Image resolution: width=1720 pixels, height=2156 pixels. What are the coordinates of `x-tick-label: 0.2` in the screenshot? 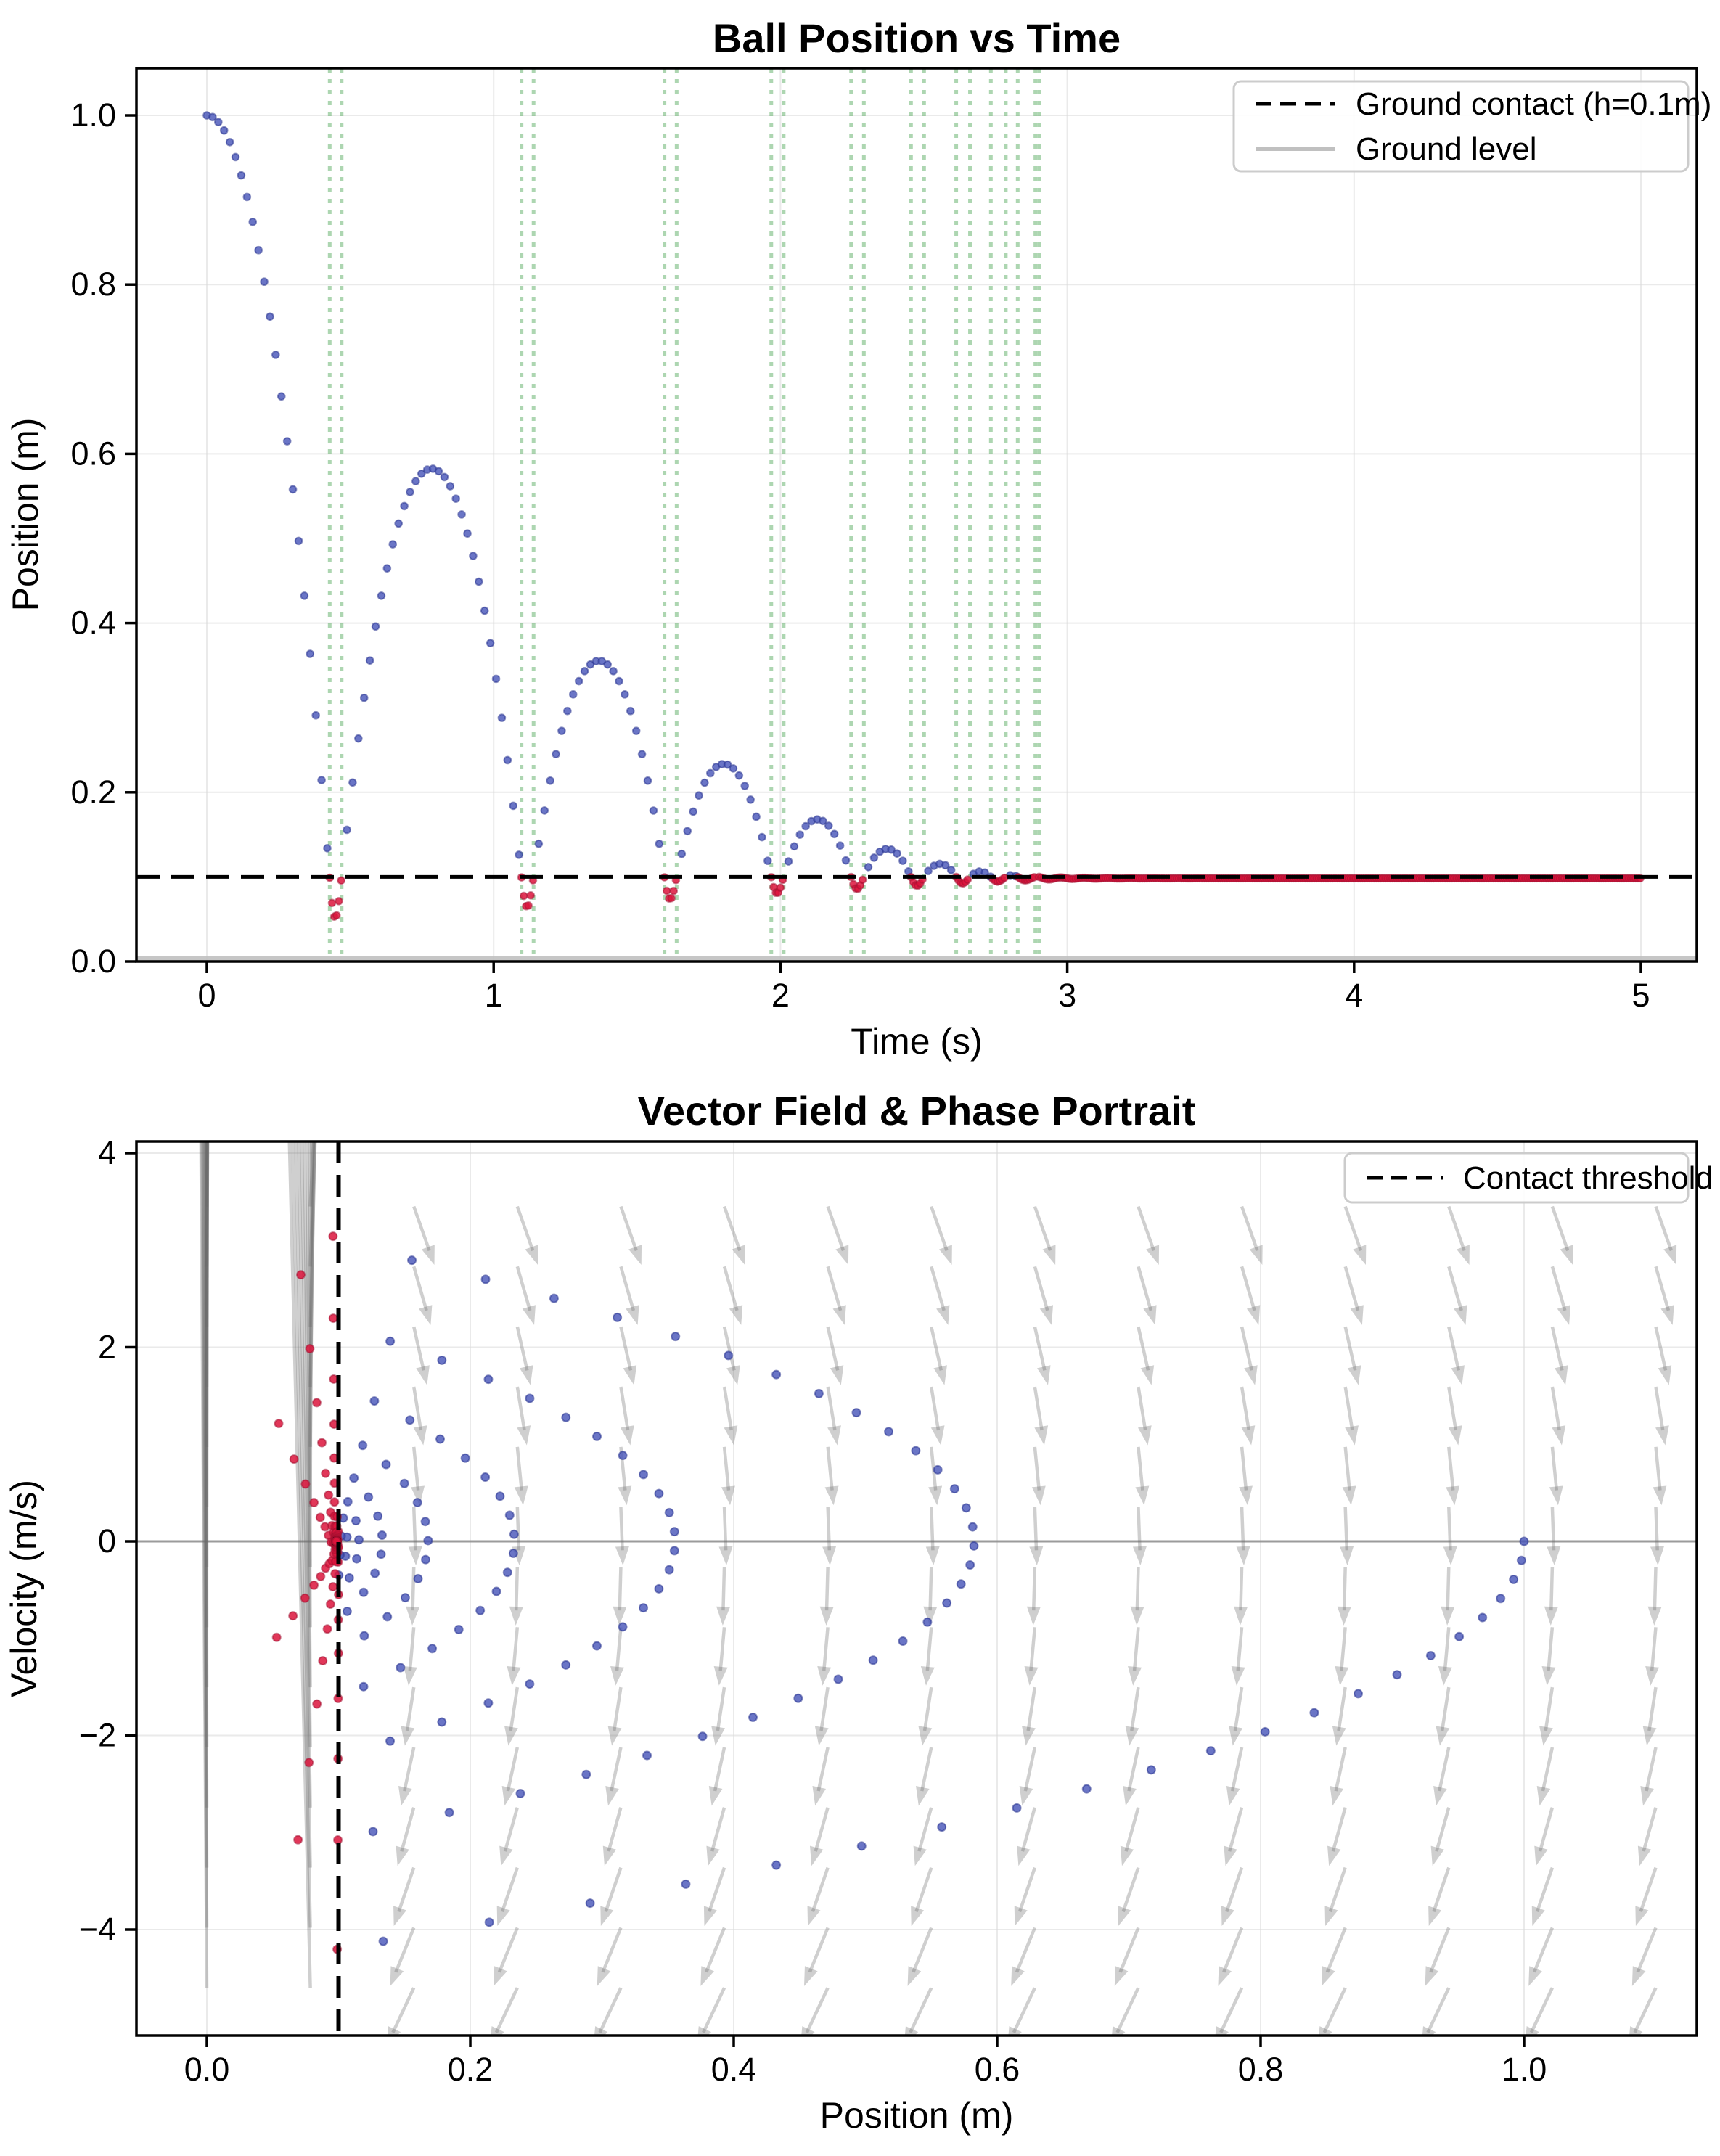 It's located at (471, 2069).